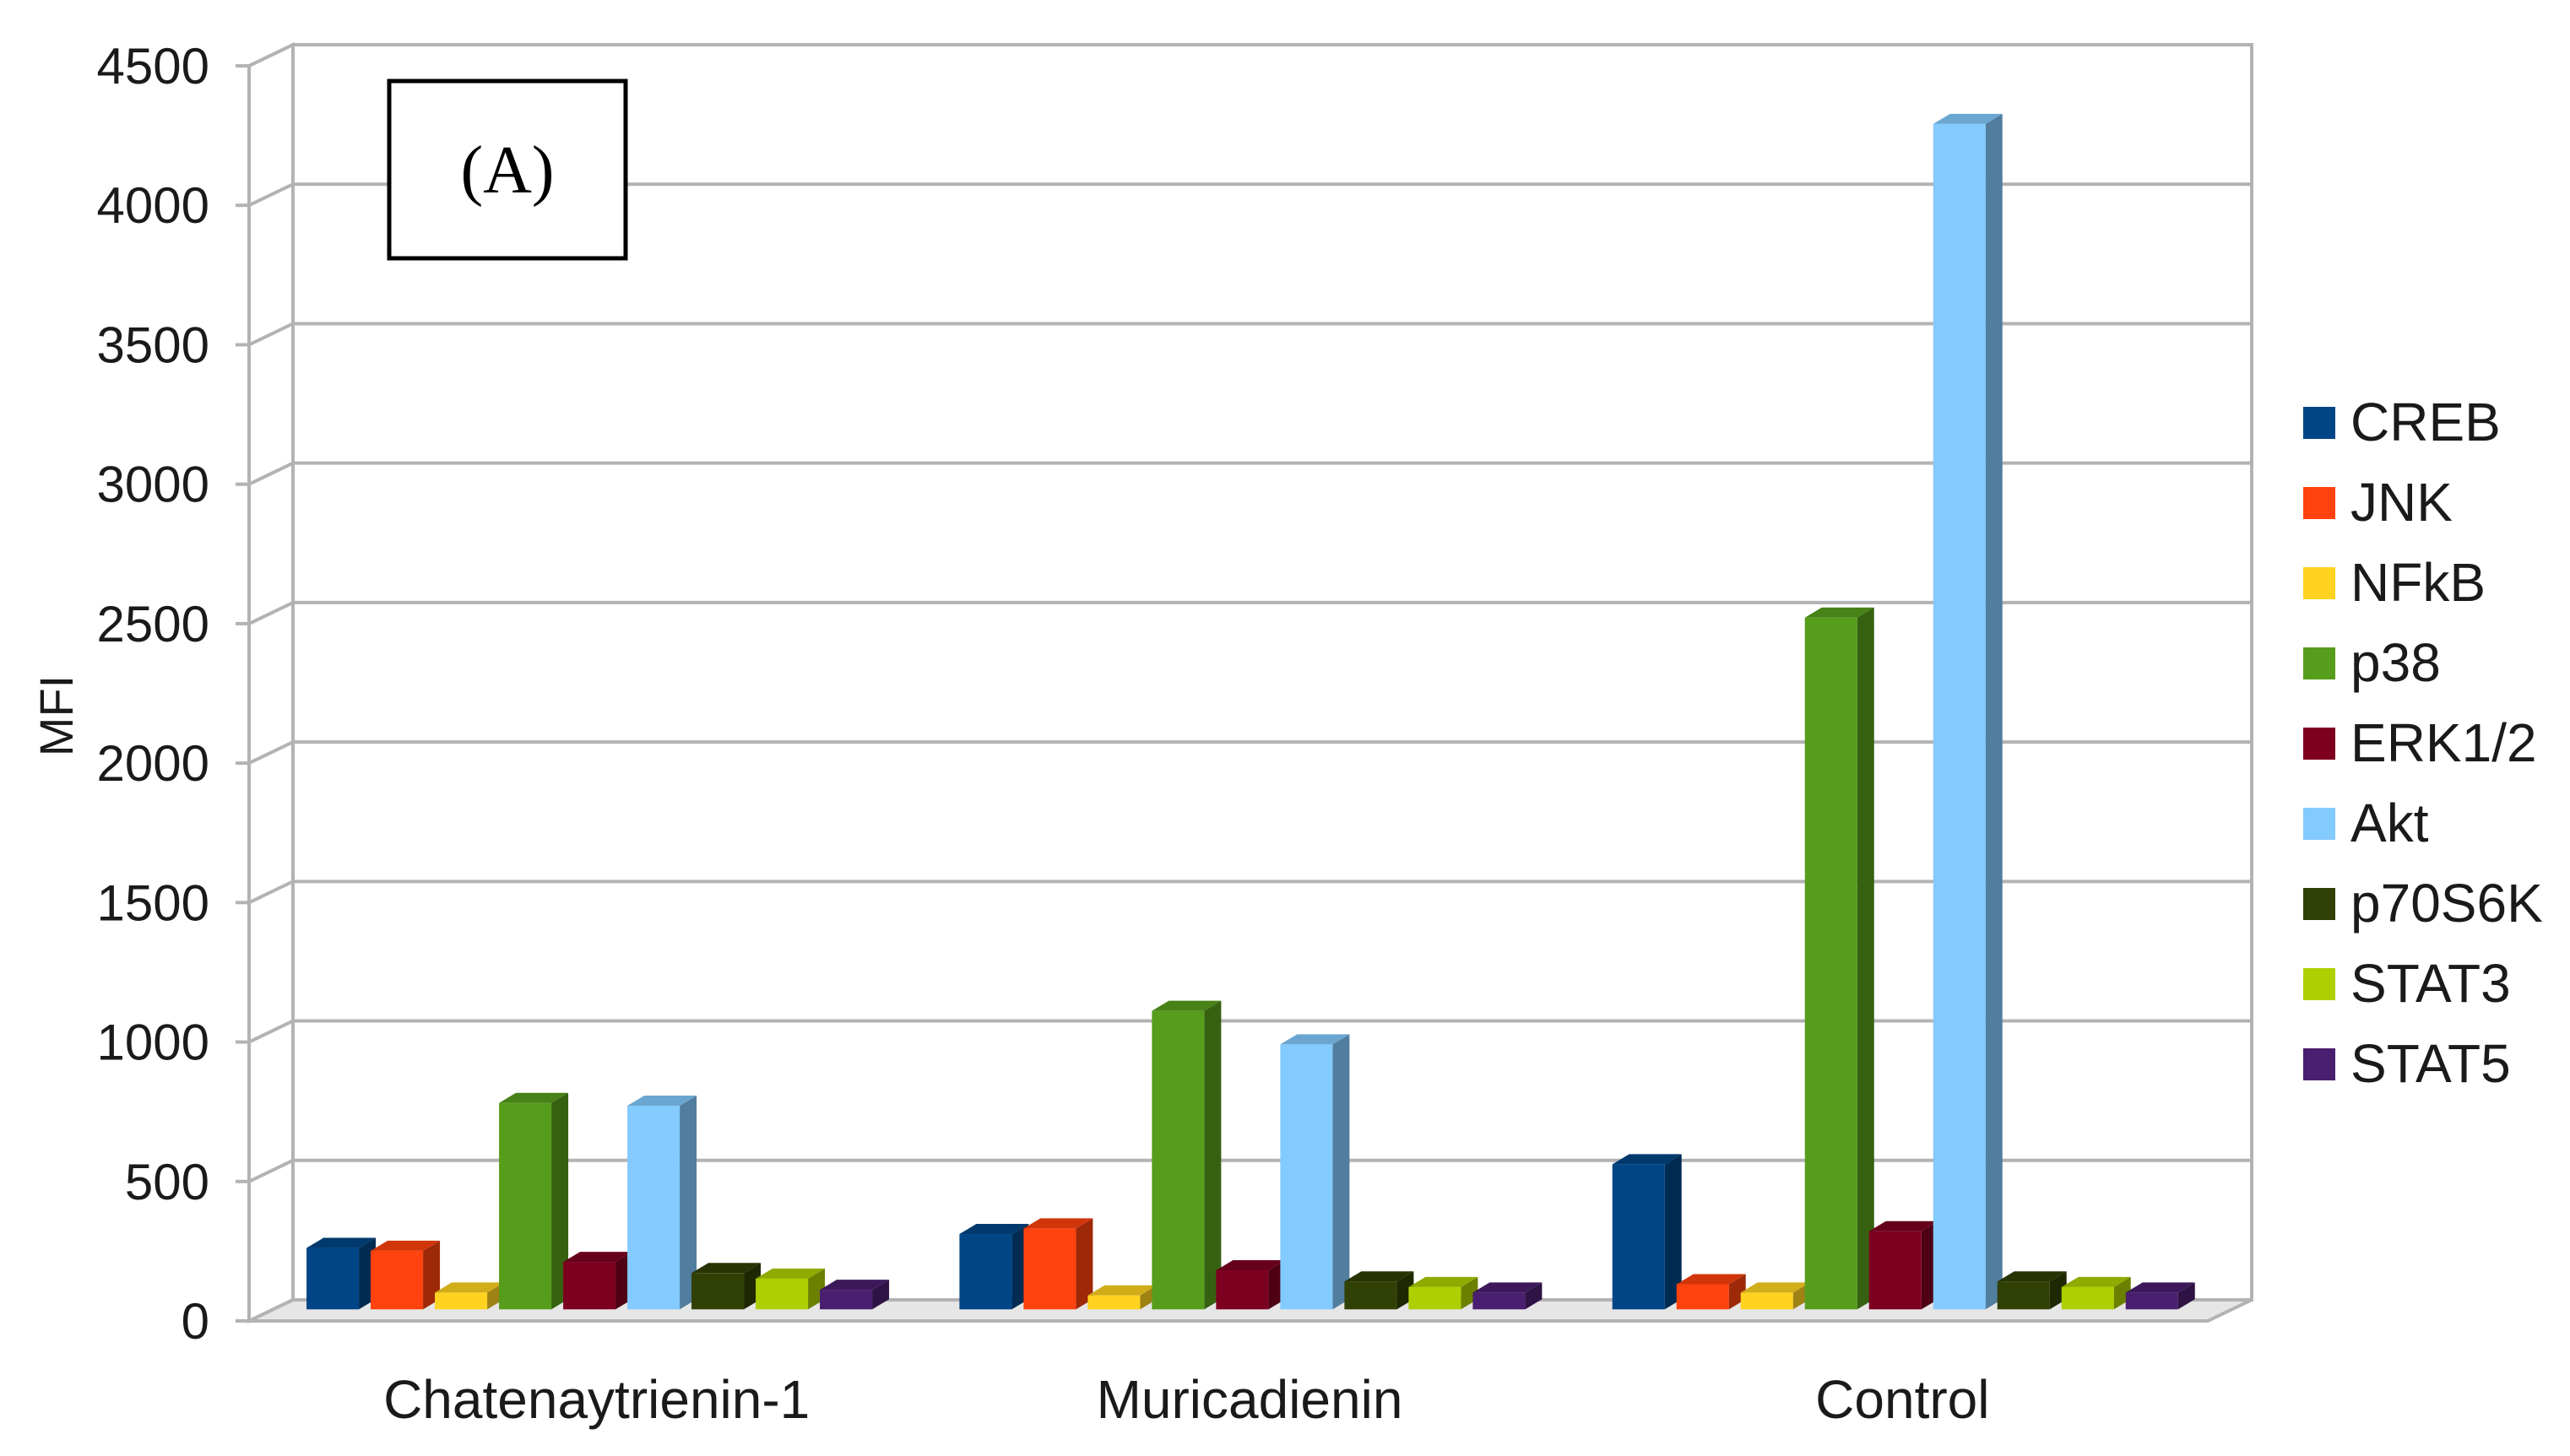 This screenshot has height=1456, width=2570. Describe the element at coordinates (153, 66) in the screenshot. I see `y-tick-label: 4500` at that location.